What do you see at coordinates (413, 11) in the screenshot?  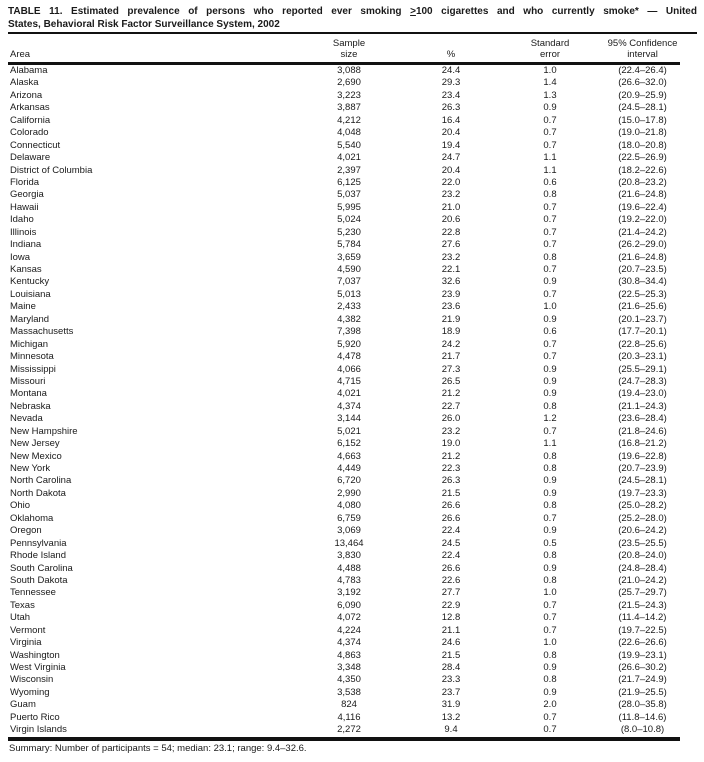 I see `greater-equal-symbol: >` at bounding box center [413, 11].